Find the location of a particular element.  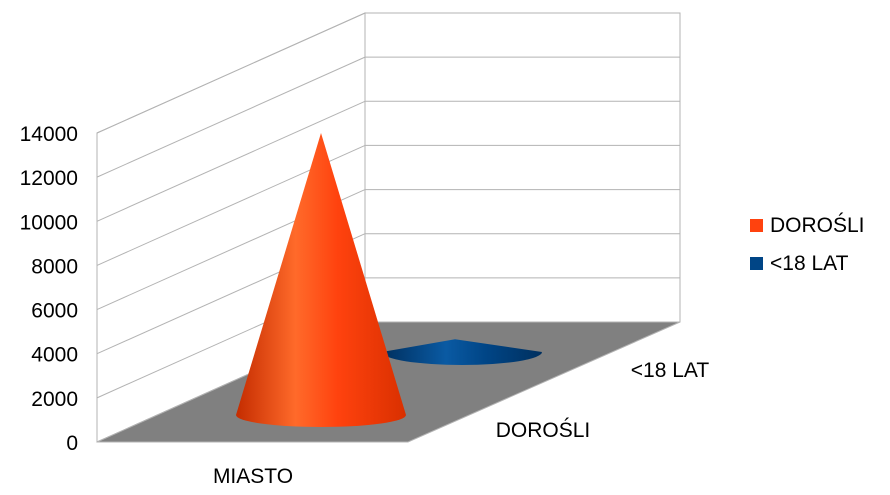

y-tick-label: 10000 is located at coordinates (49, 222).